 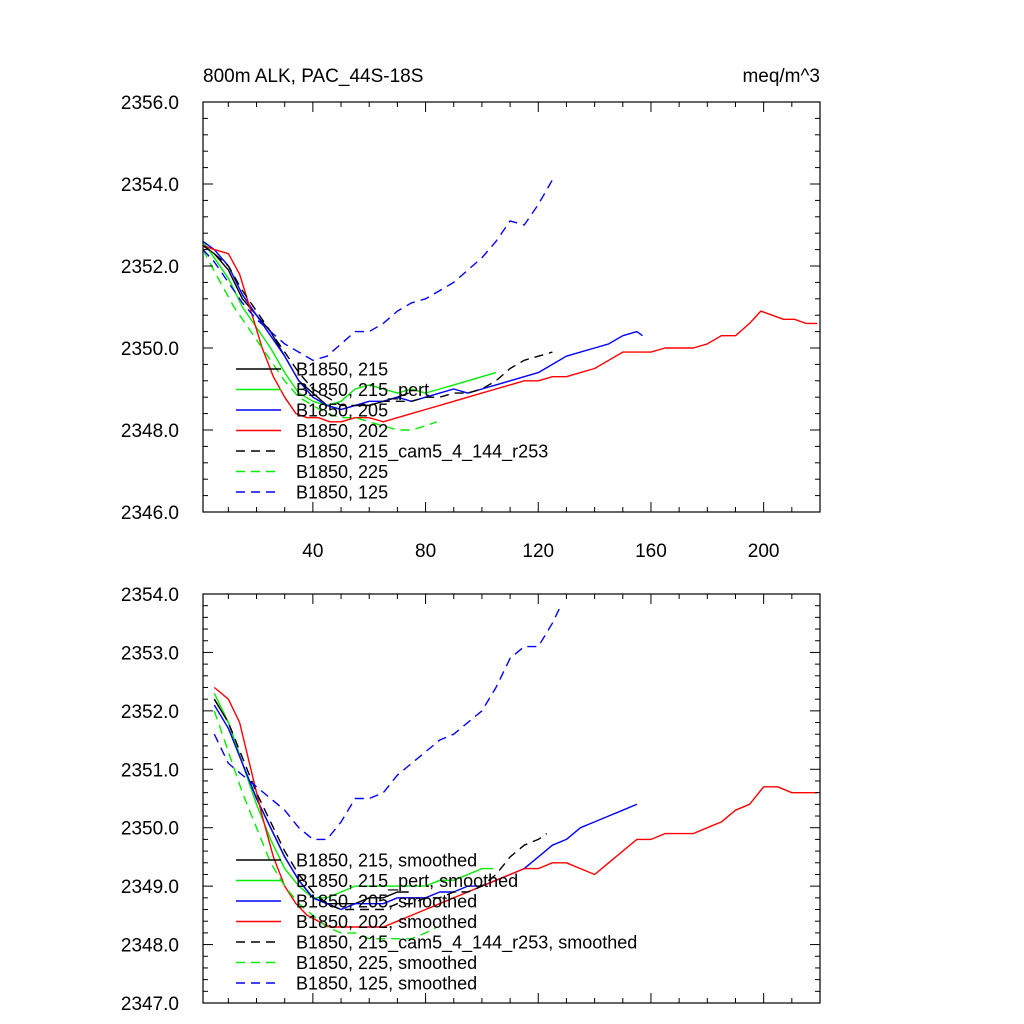 What do you see at coordinates (386, 922) in the screenshot?
I see `legend-label: B1850, 202, smoothed` at bounding box center [386, 922].